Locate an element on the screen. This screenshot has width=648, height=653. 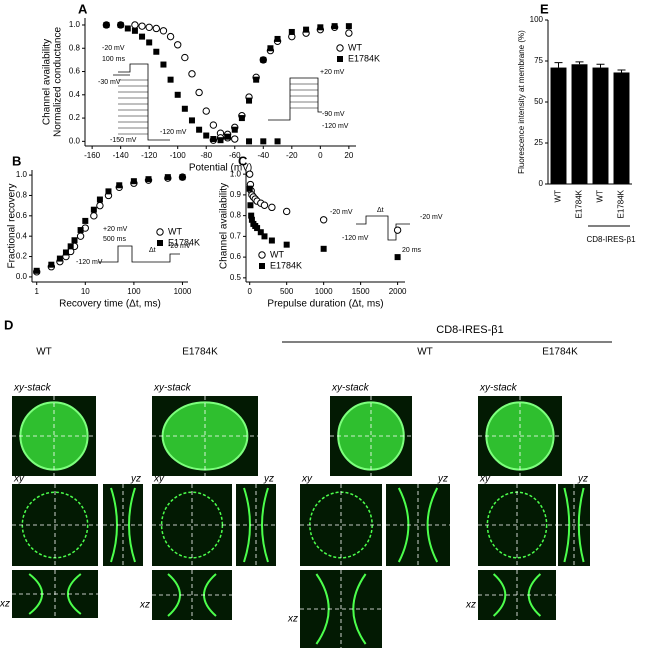
x-axis-title: Potential (mV) is located at coordinates (220, 168).